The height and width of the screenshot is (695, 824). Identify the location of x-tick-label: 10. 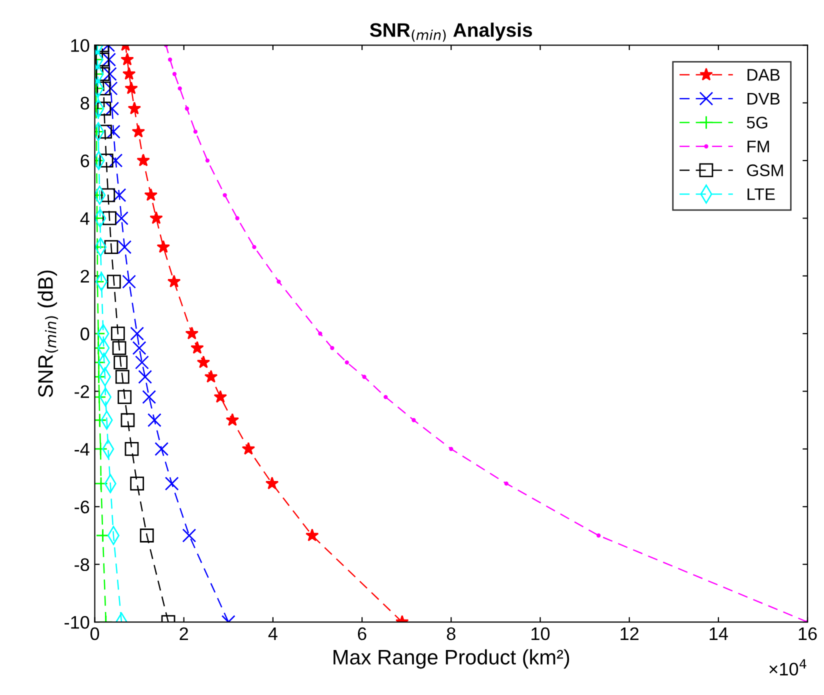
(541, 633).